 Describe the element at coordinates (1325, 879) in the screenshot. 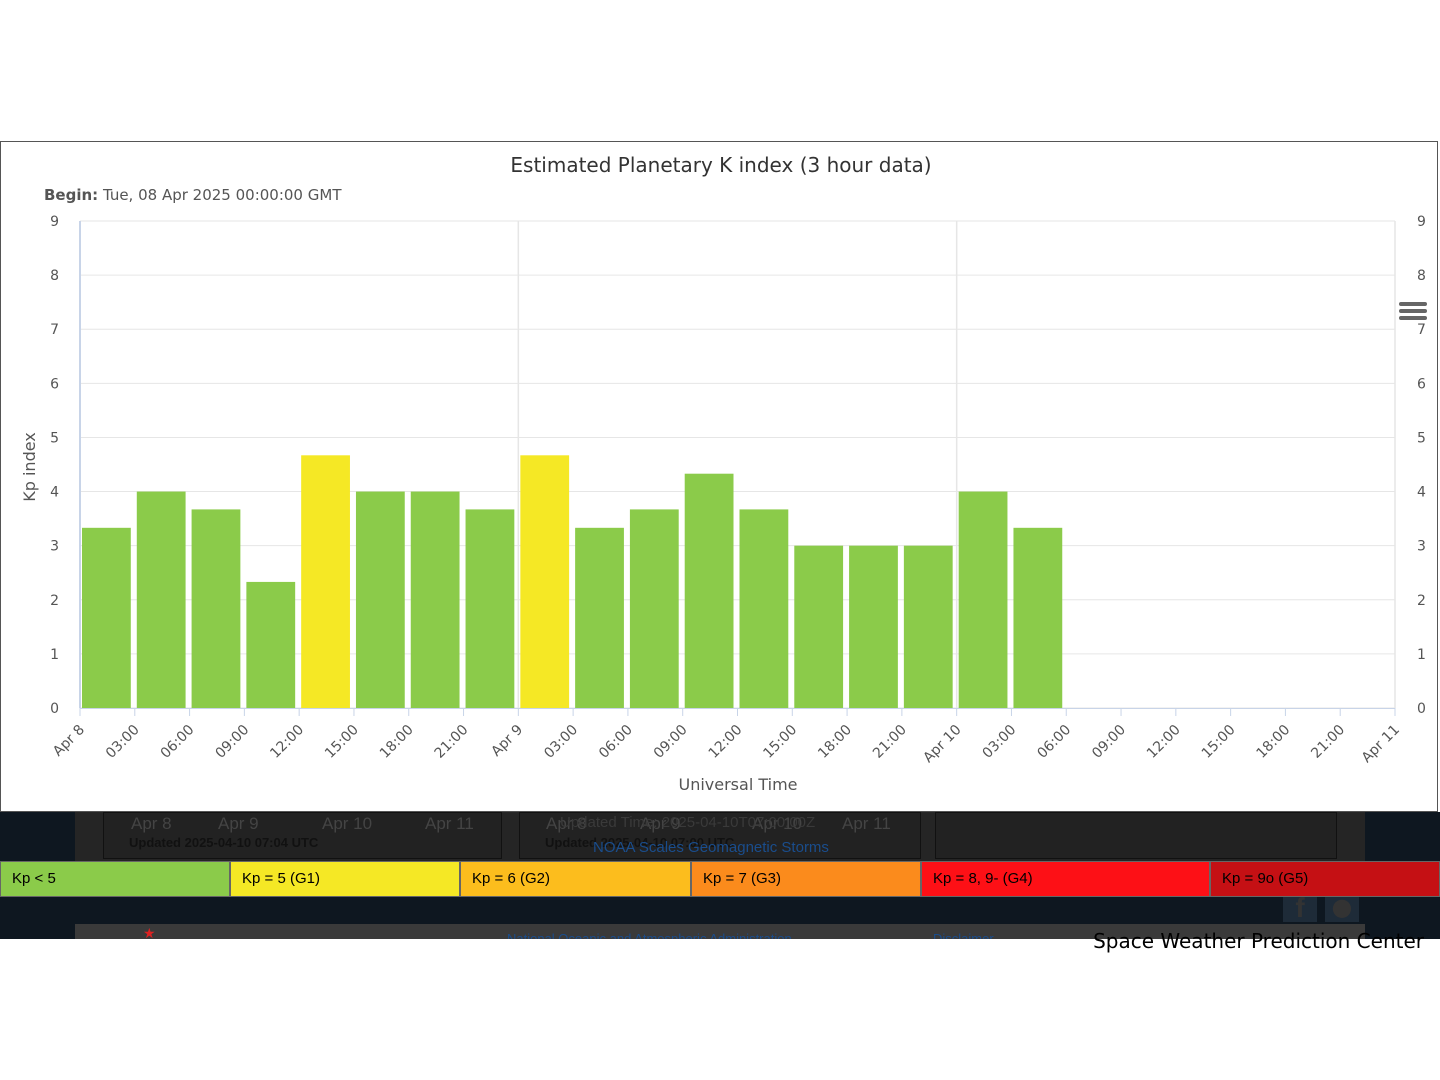

I see `legend-kp-g5: Kp = 9o (G5)` at that location.